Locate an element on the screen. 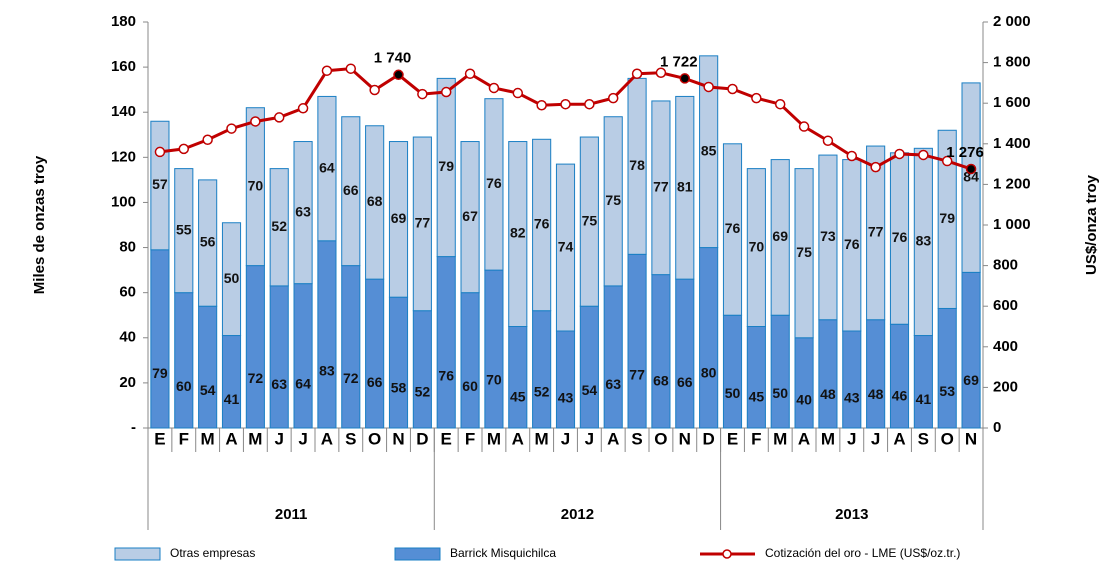 The image size is (1110, 567). data-label: 80 is located at coordinates (709, 373).